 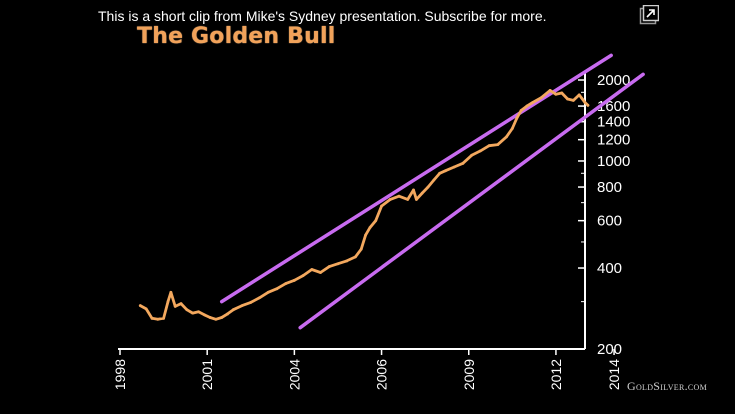 I want to click on x-tick-label: 2009, so click(x=469, y=374).